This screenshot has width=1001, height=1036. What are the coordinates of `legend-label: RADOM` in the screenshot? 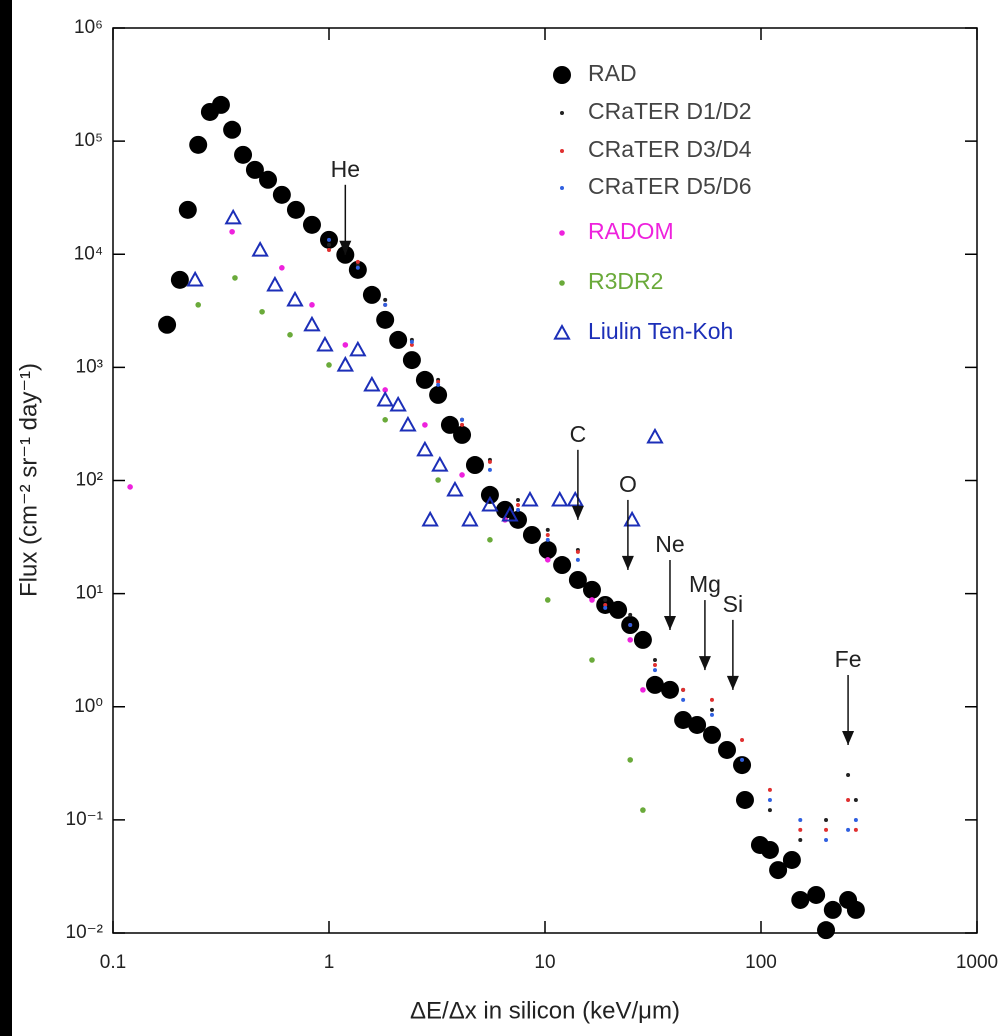 It's located at (631, 231).